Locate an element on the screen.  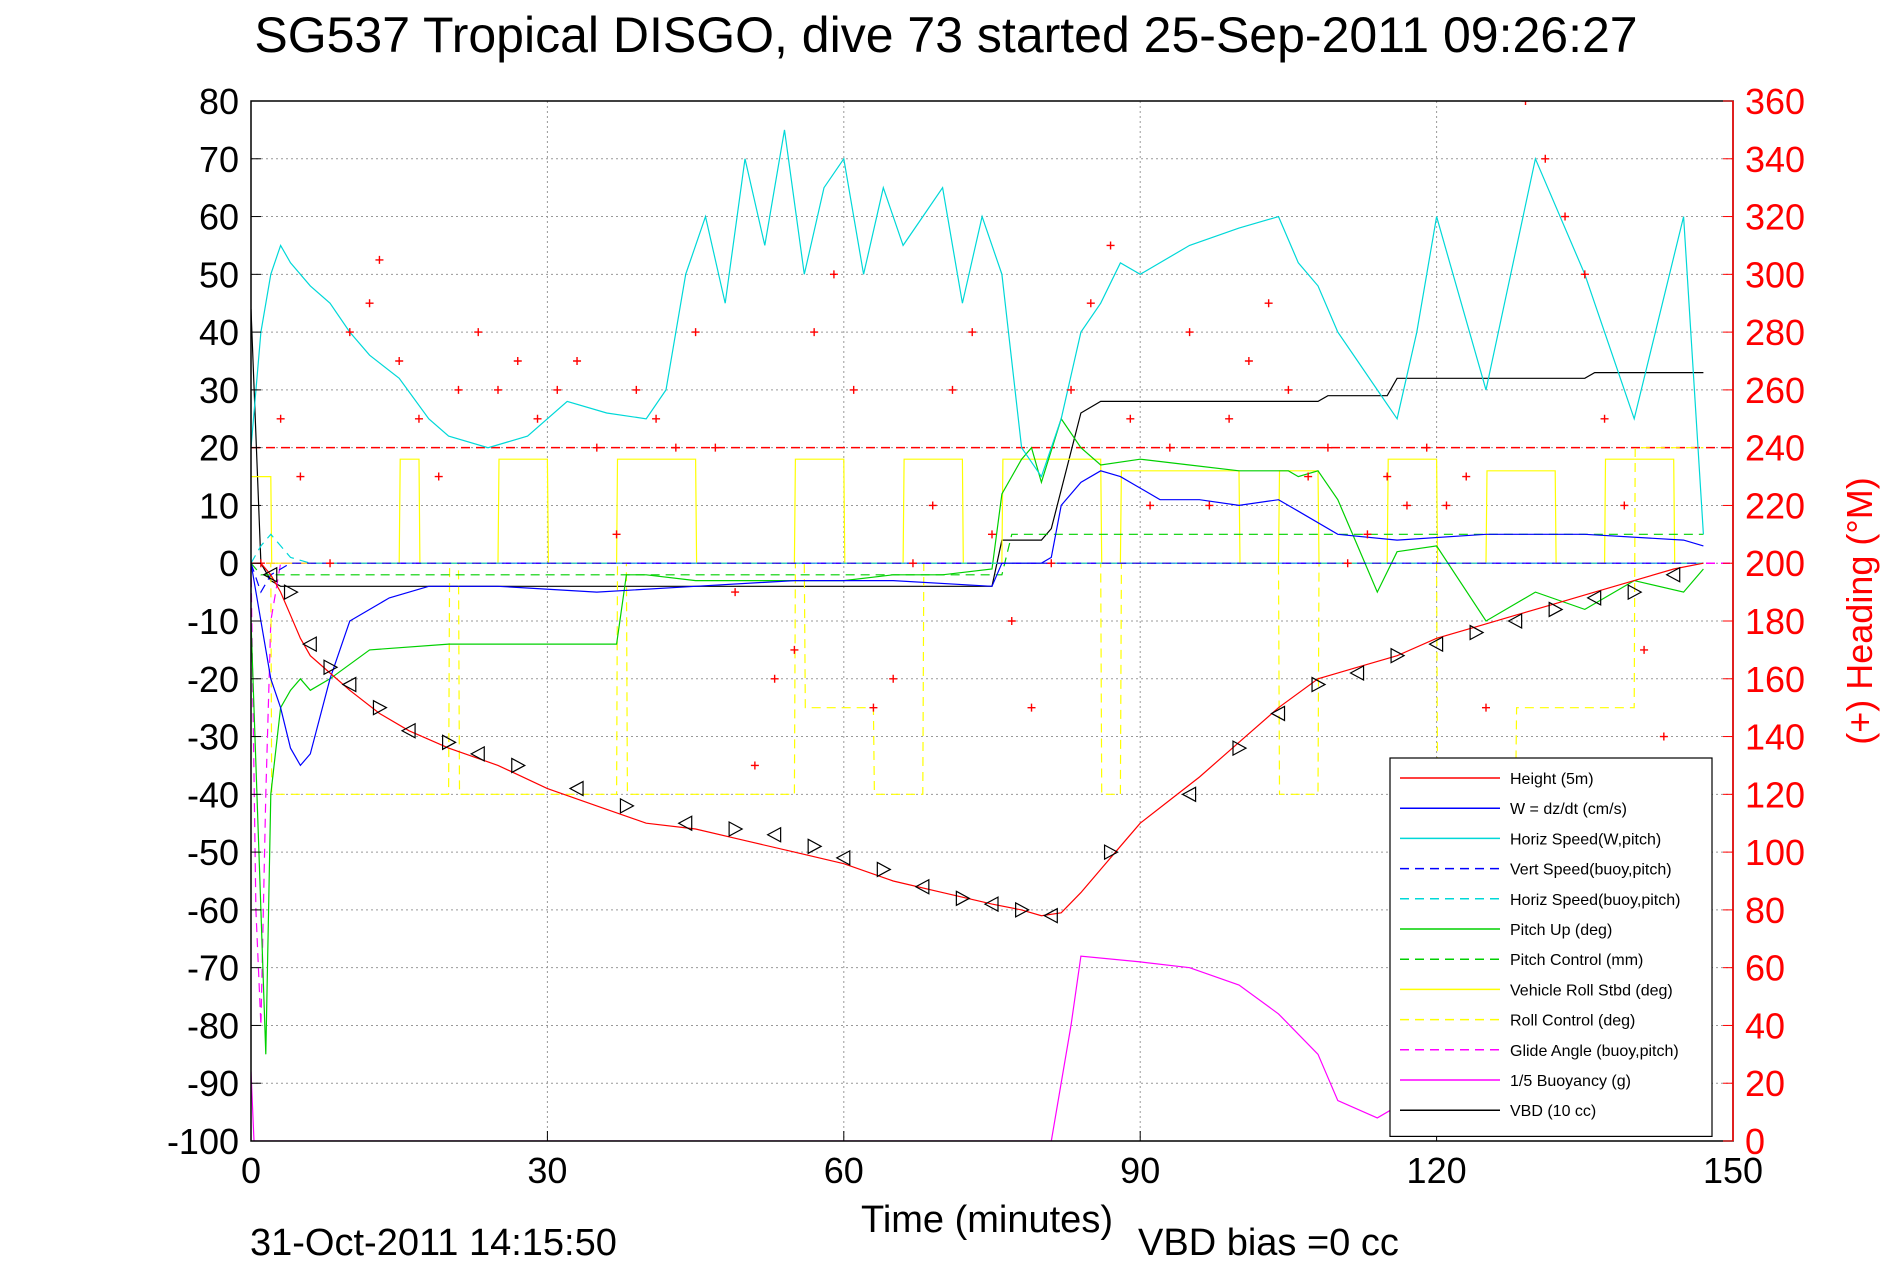
y-tick-label: -50 is located at coordinates (213, 852).